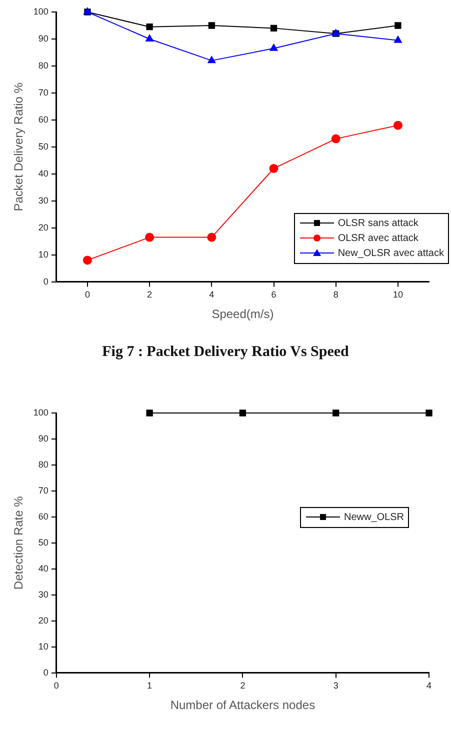 This screenshot has width=451, height=753. I want to click on legend-label: OLSR sans attack, so click(378, 223).